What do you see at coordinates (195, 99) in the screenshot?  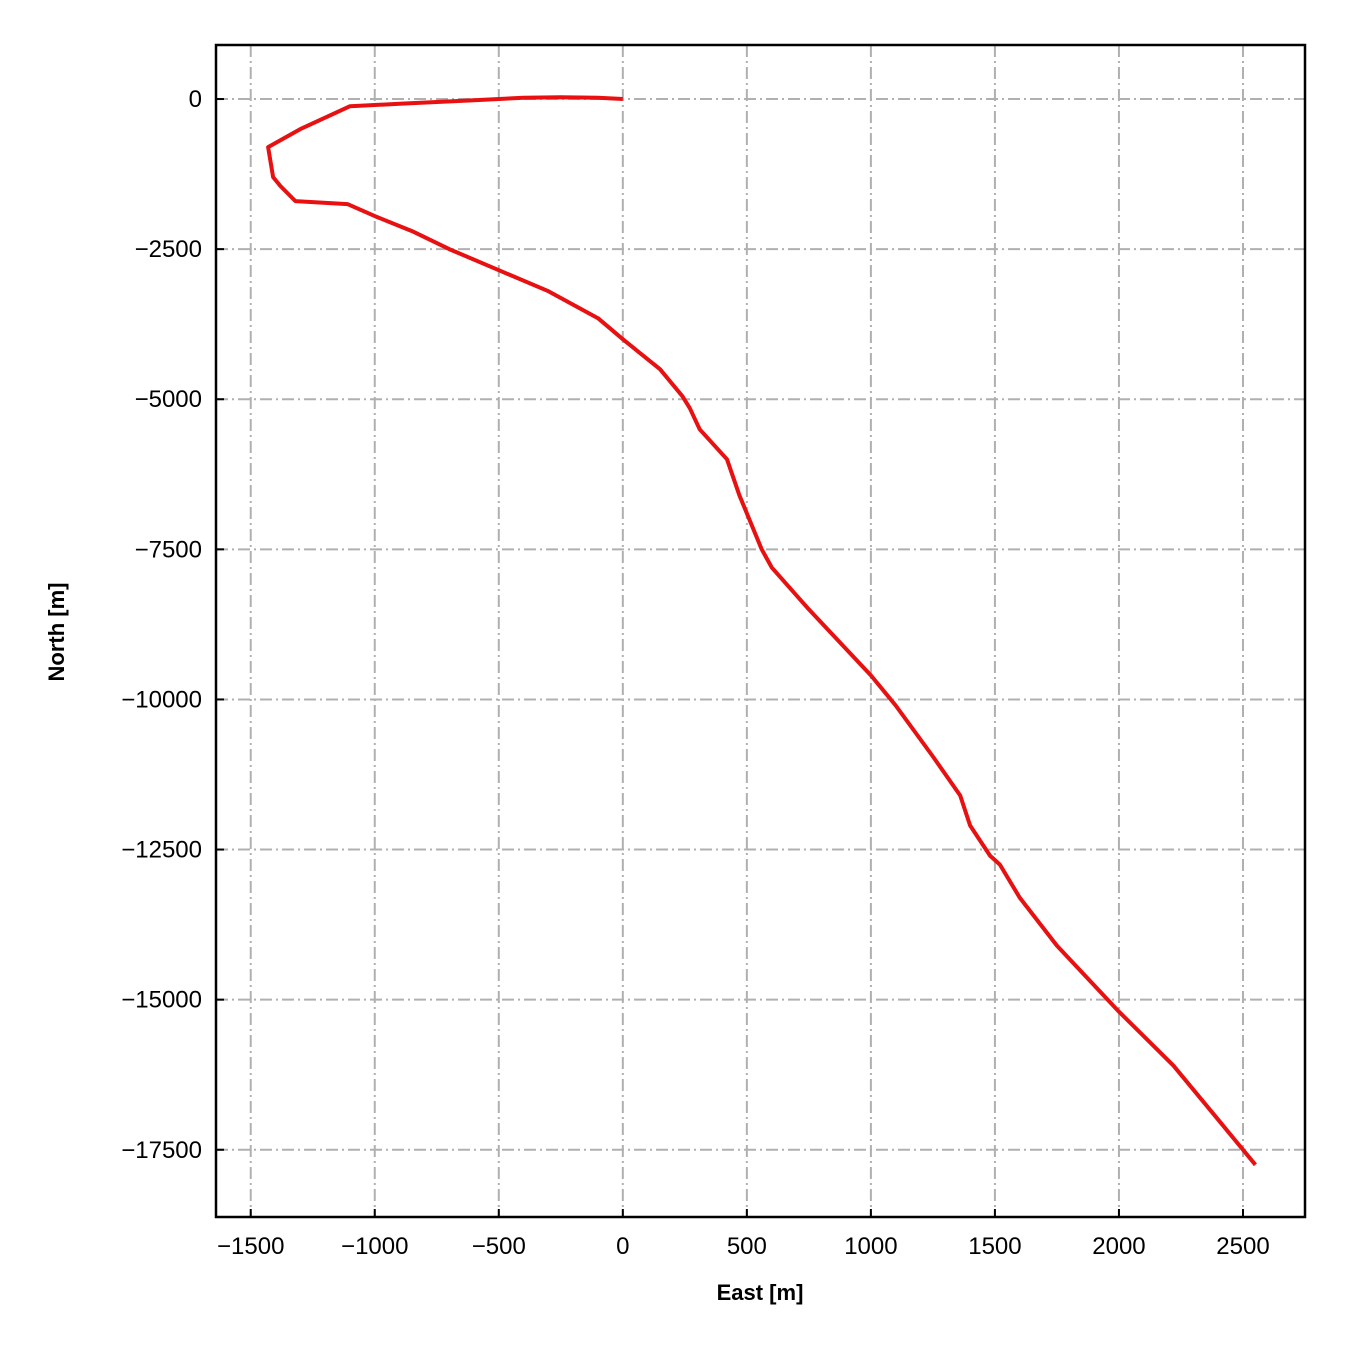 I see `y-tick-label: 0` at bounding box center [195, 99].